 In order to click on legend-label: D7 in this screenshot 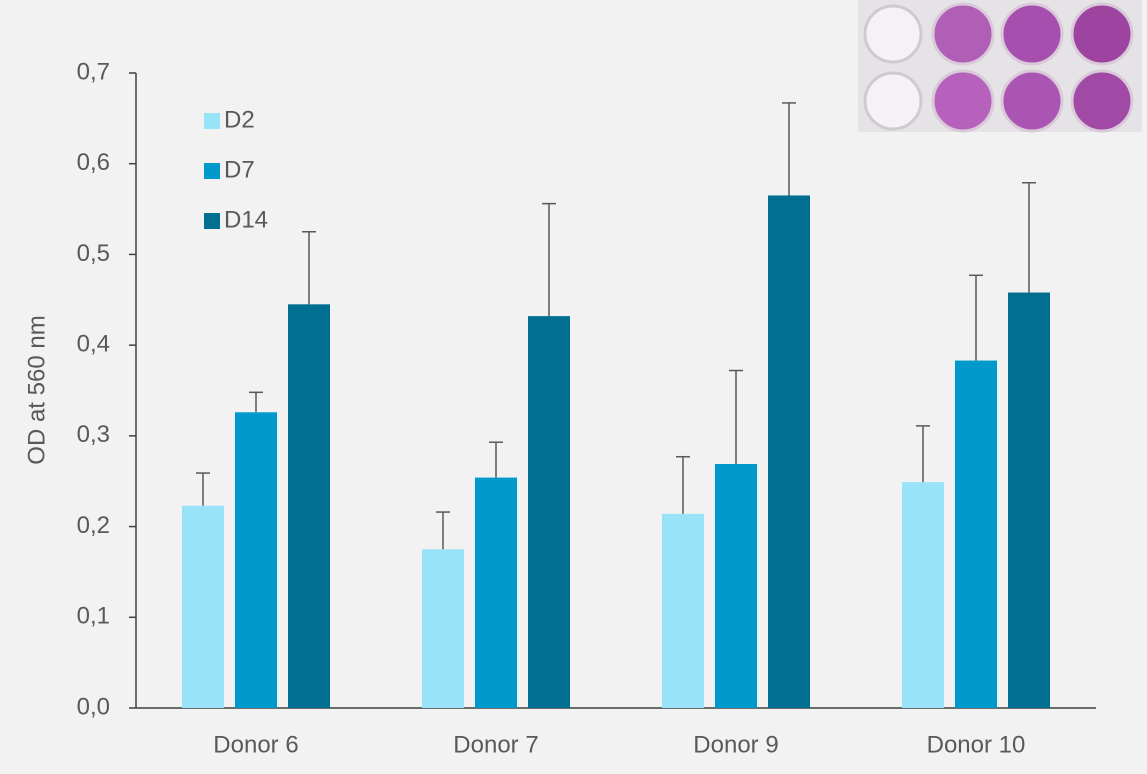, I will do `click(239, 169)`.